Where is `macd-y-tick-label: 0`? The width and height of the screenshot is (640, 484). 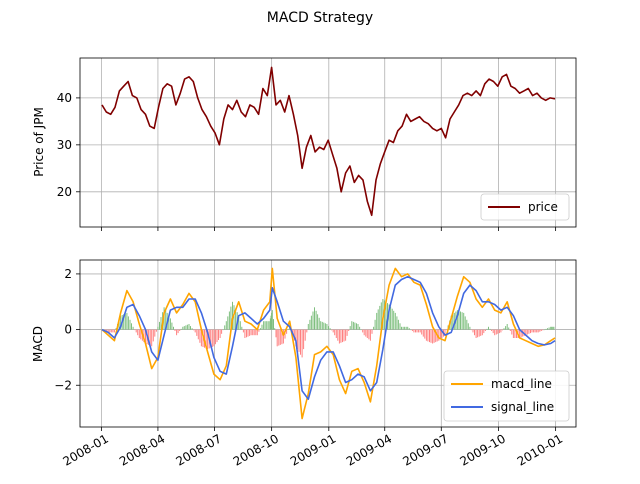 macd-y-tick-label: 0 is located at coordinates (68, 330).